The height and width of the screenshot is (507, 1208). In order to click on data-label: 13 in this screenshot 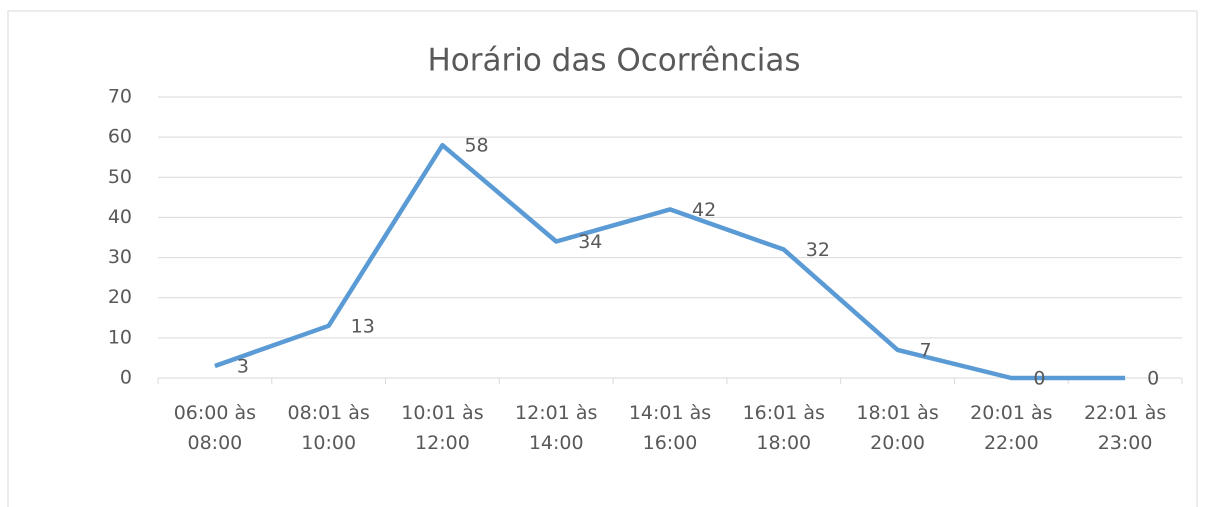, I will do `click(363, 326)`.